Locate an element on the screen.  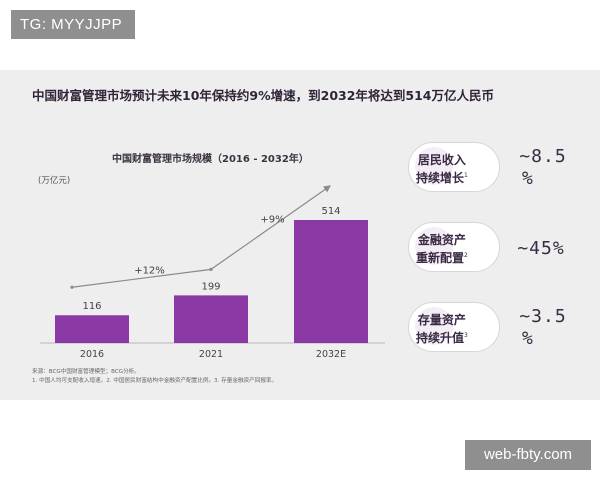
metric-appreciation-value: ~3.5 % is located at coordinates (543, 328).